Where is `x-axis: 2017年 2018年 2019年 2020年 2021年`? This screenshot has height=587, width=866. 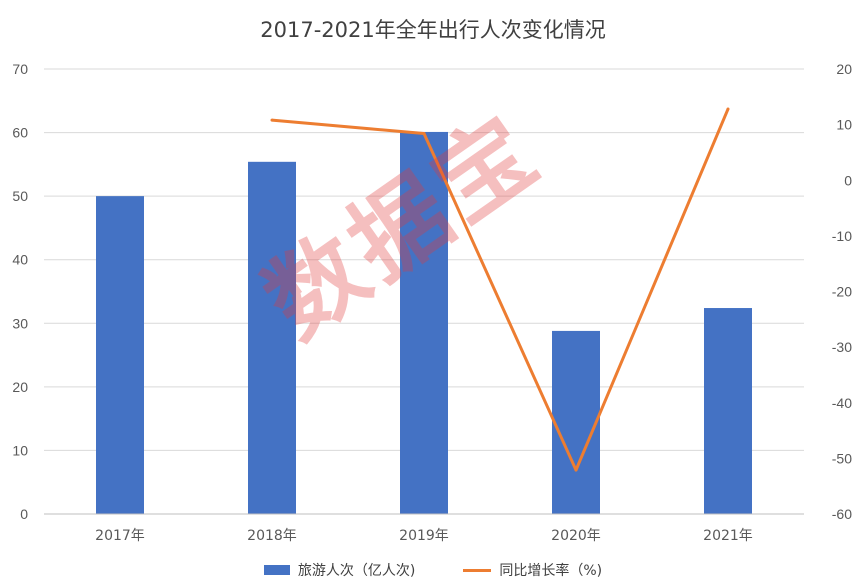
x-axis: 2017年 2018年 2019年 2020年 2021年 is located at coordinates (424, 528).